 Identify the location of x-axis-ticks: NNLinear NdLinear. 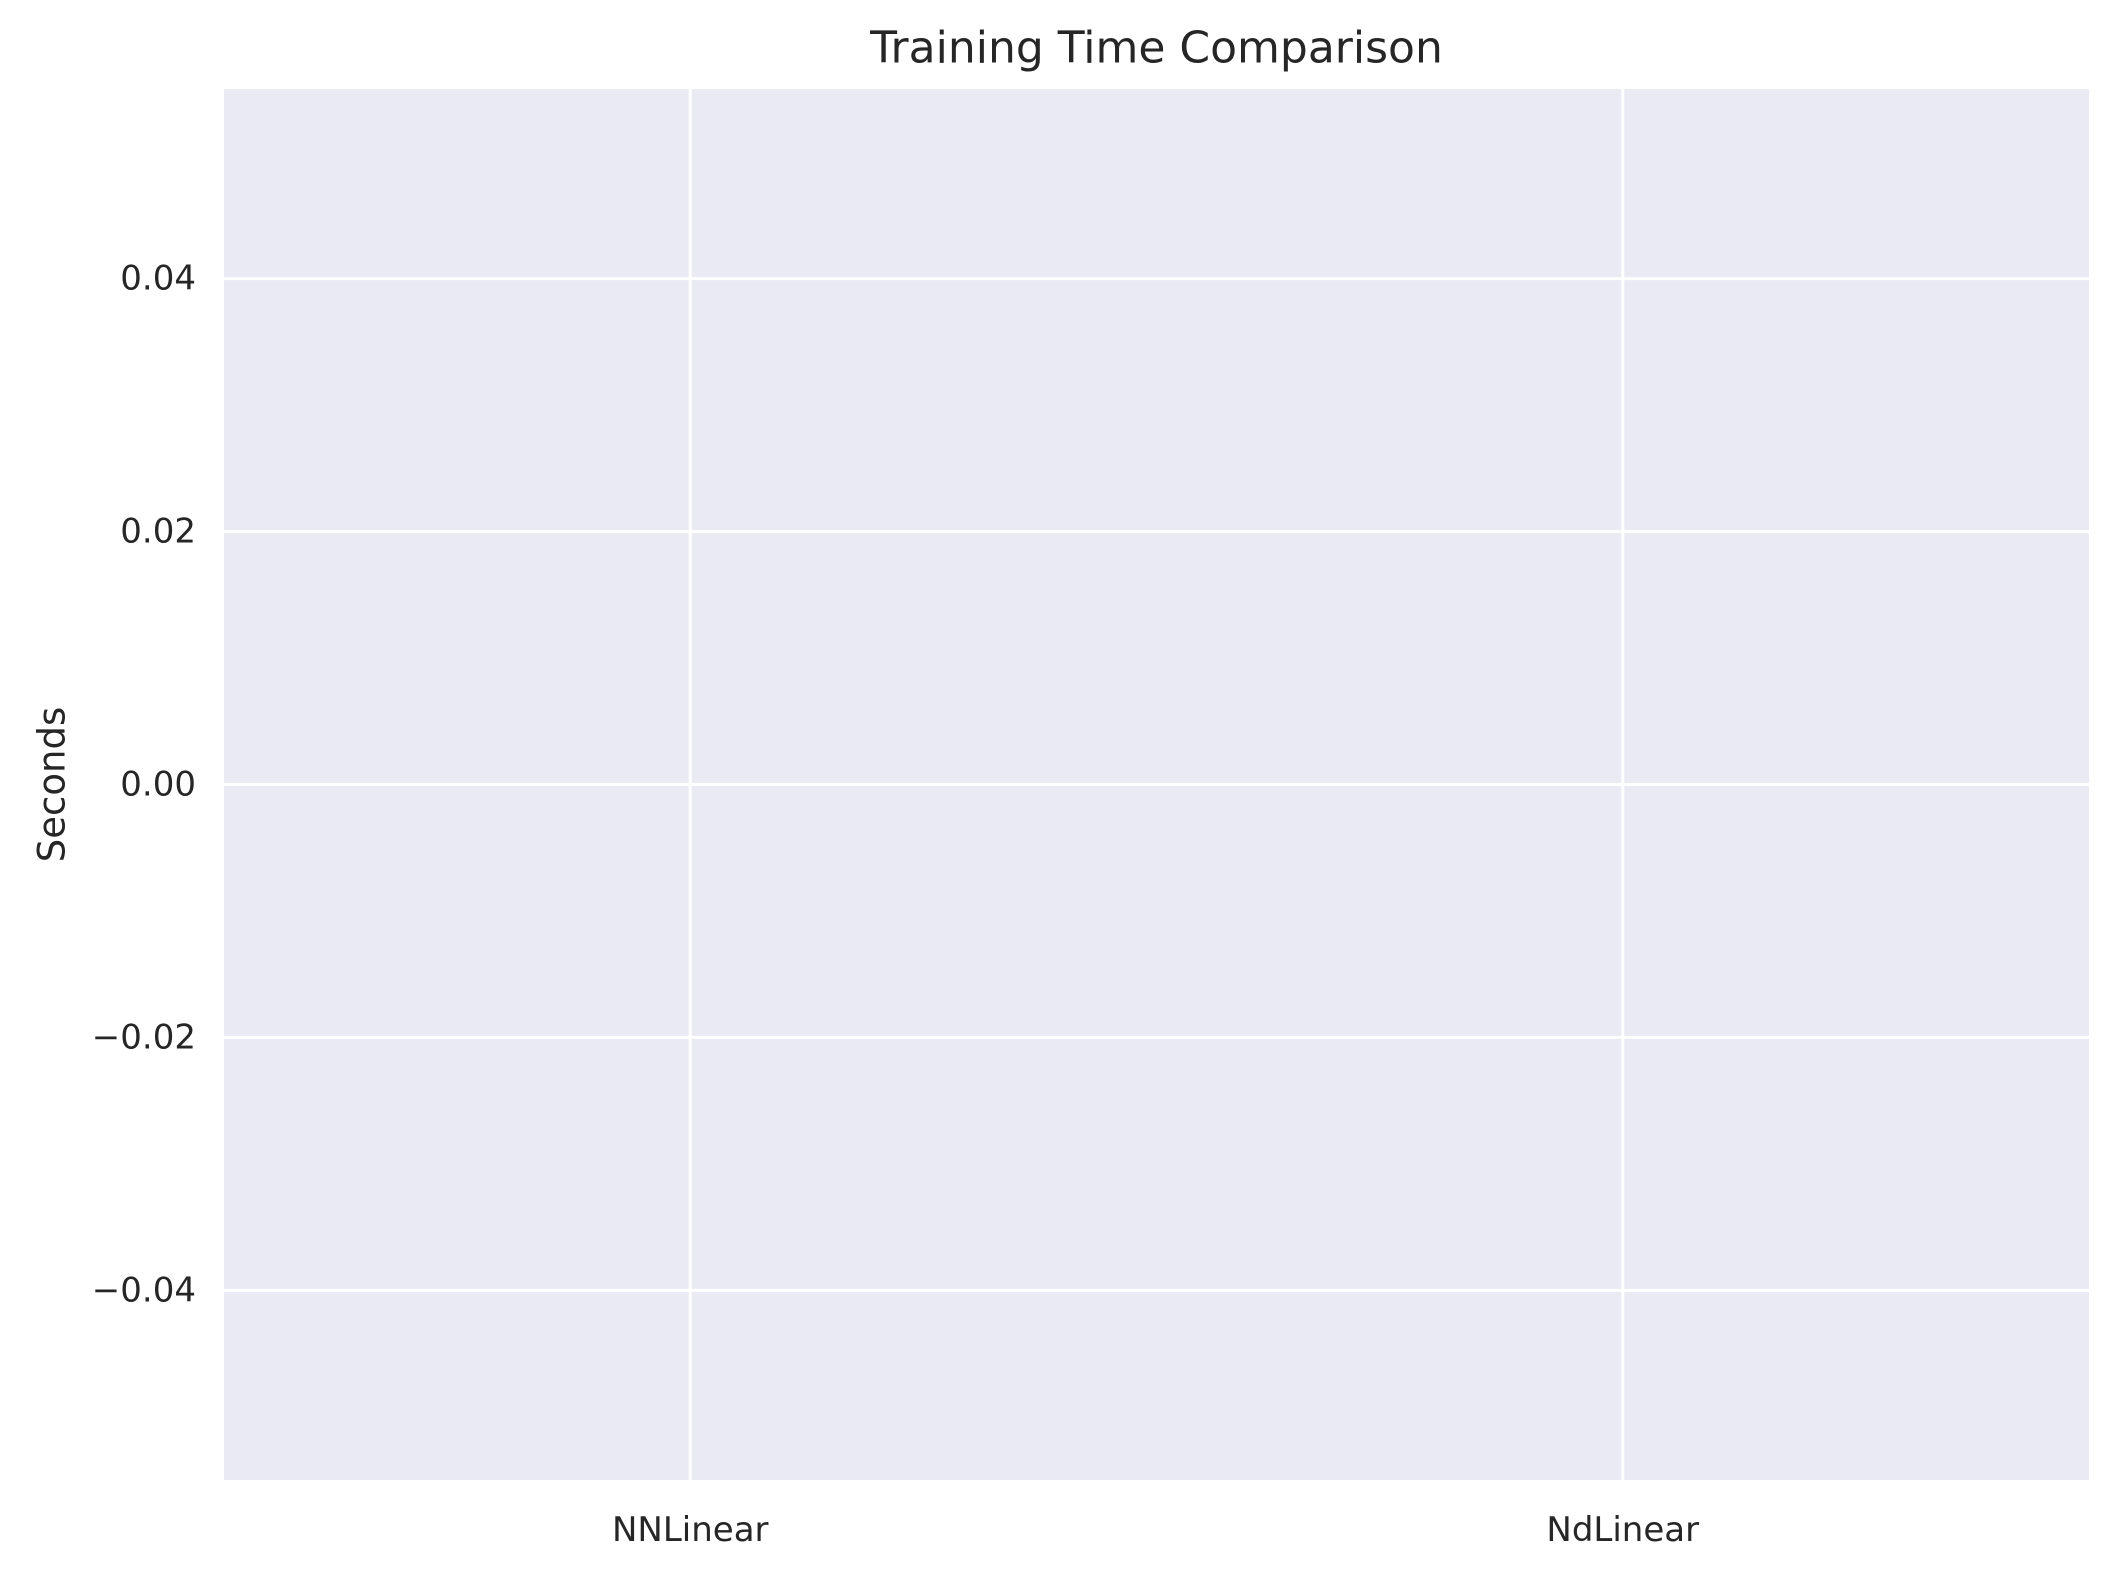
(1155, 1530).